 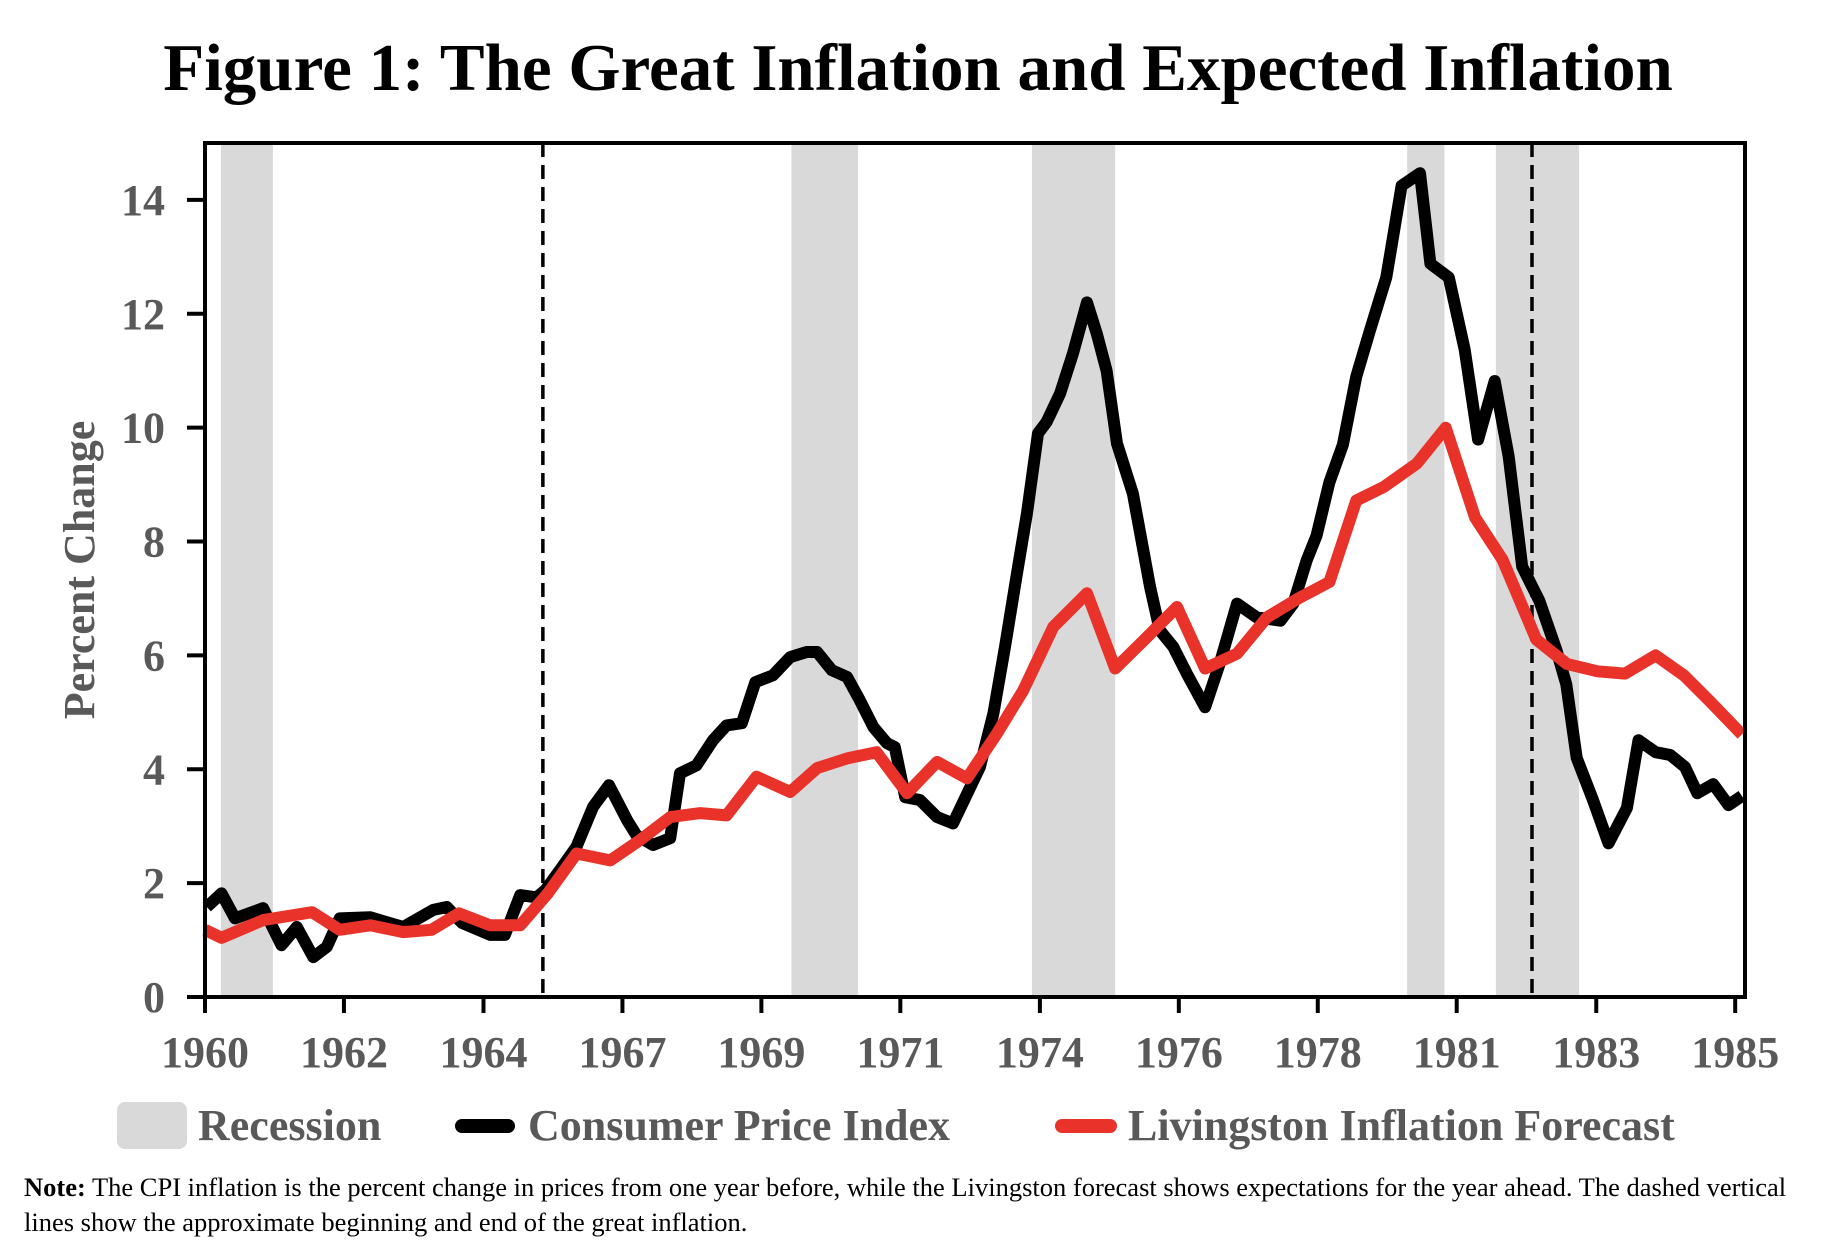 I want to click on y-tick-label: 12, so click(x=143, y=314).